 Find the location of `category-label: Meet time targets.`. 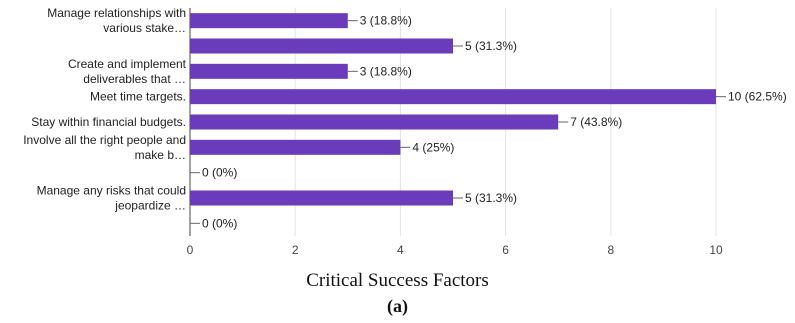

category-label: Meet time targets. is located at coordinates (138, 97).